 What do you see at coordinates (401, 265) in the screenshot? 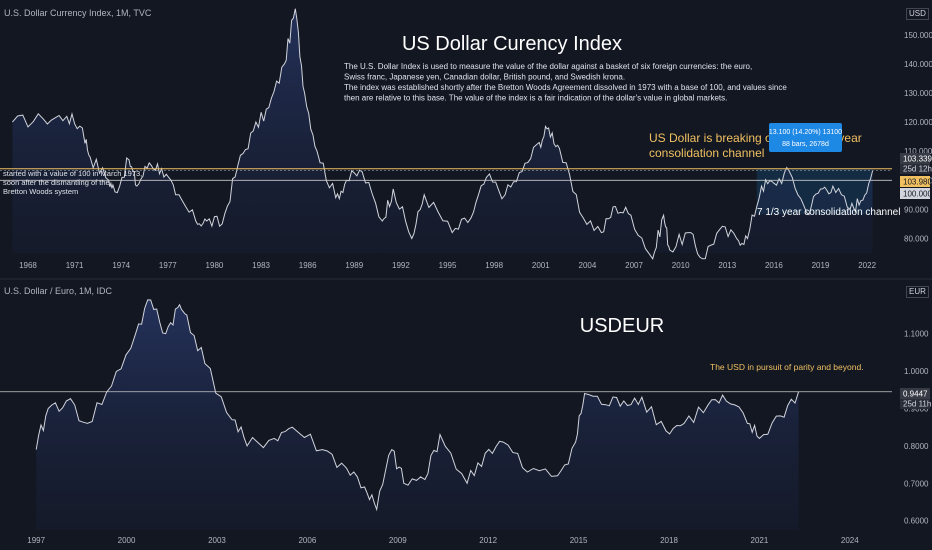
I see `dxy-x-tick-8: 1992` at bounding box center [401, 265].